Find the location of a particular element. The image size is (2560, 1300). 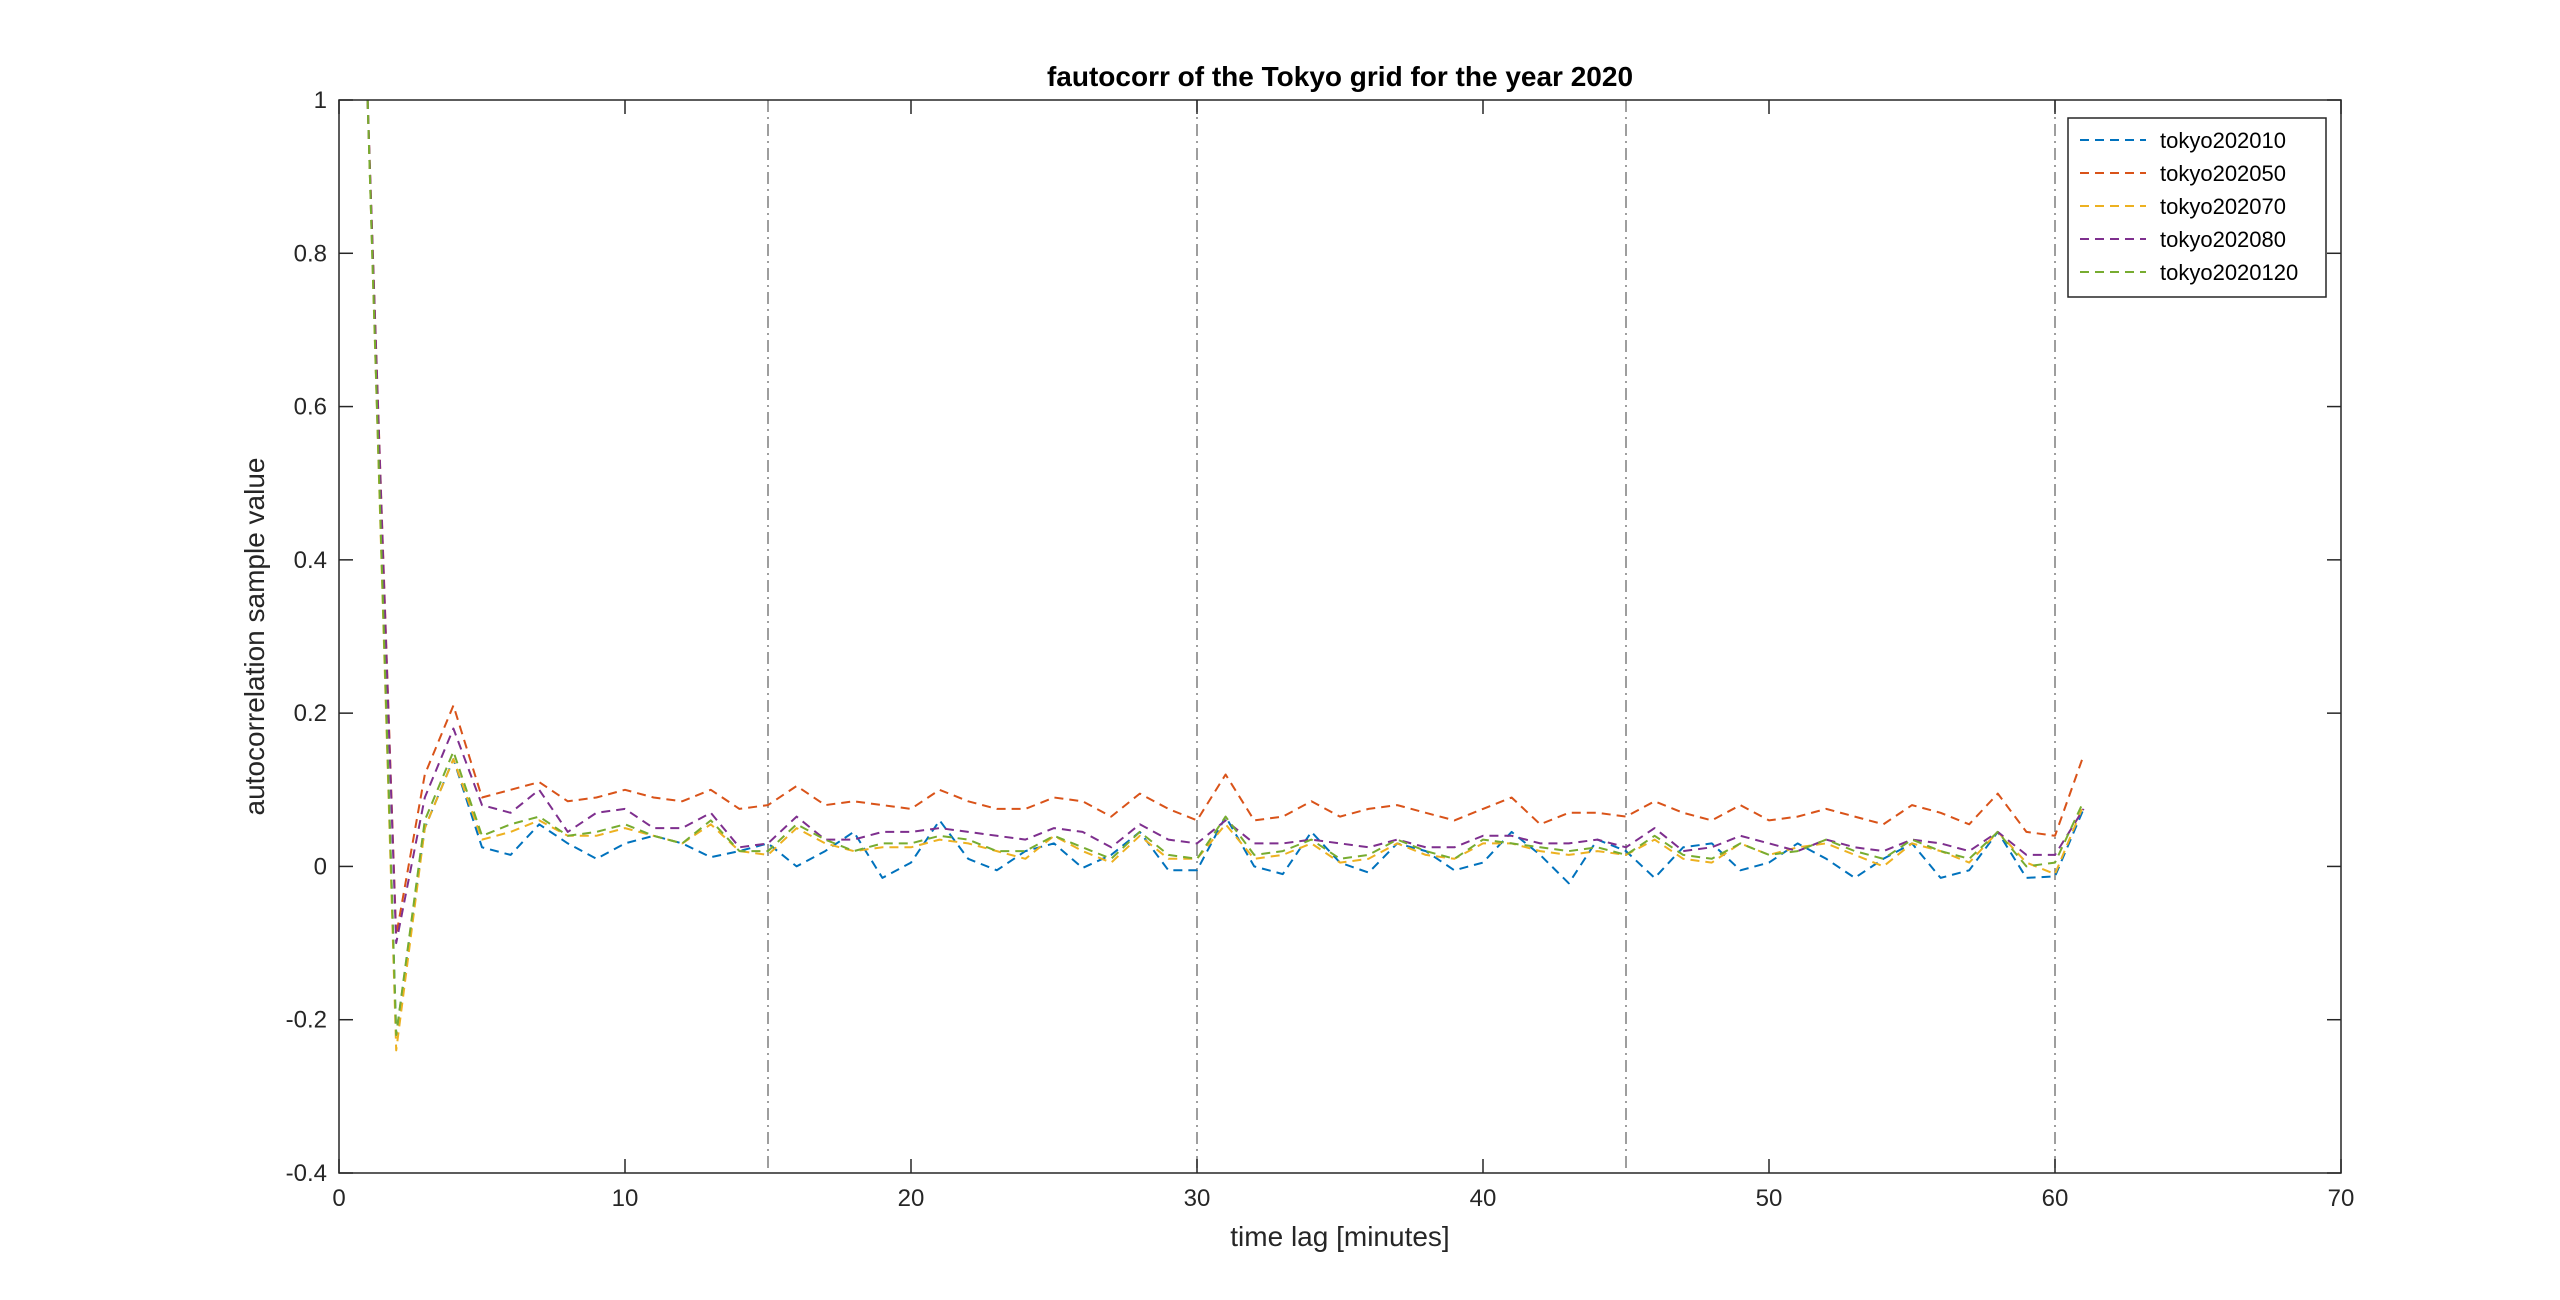

legend-box is located at coordinates (2197, 207).